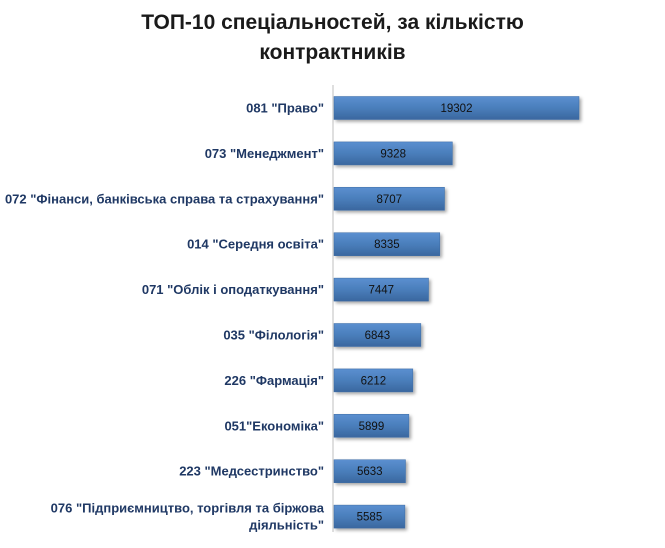 The image size is (665, 548). I want to click on category-label-4: 071 "Облік і оподаткування", so click(233, 289).